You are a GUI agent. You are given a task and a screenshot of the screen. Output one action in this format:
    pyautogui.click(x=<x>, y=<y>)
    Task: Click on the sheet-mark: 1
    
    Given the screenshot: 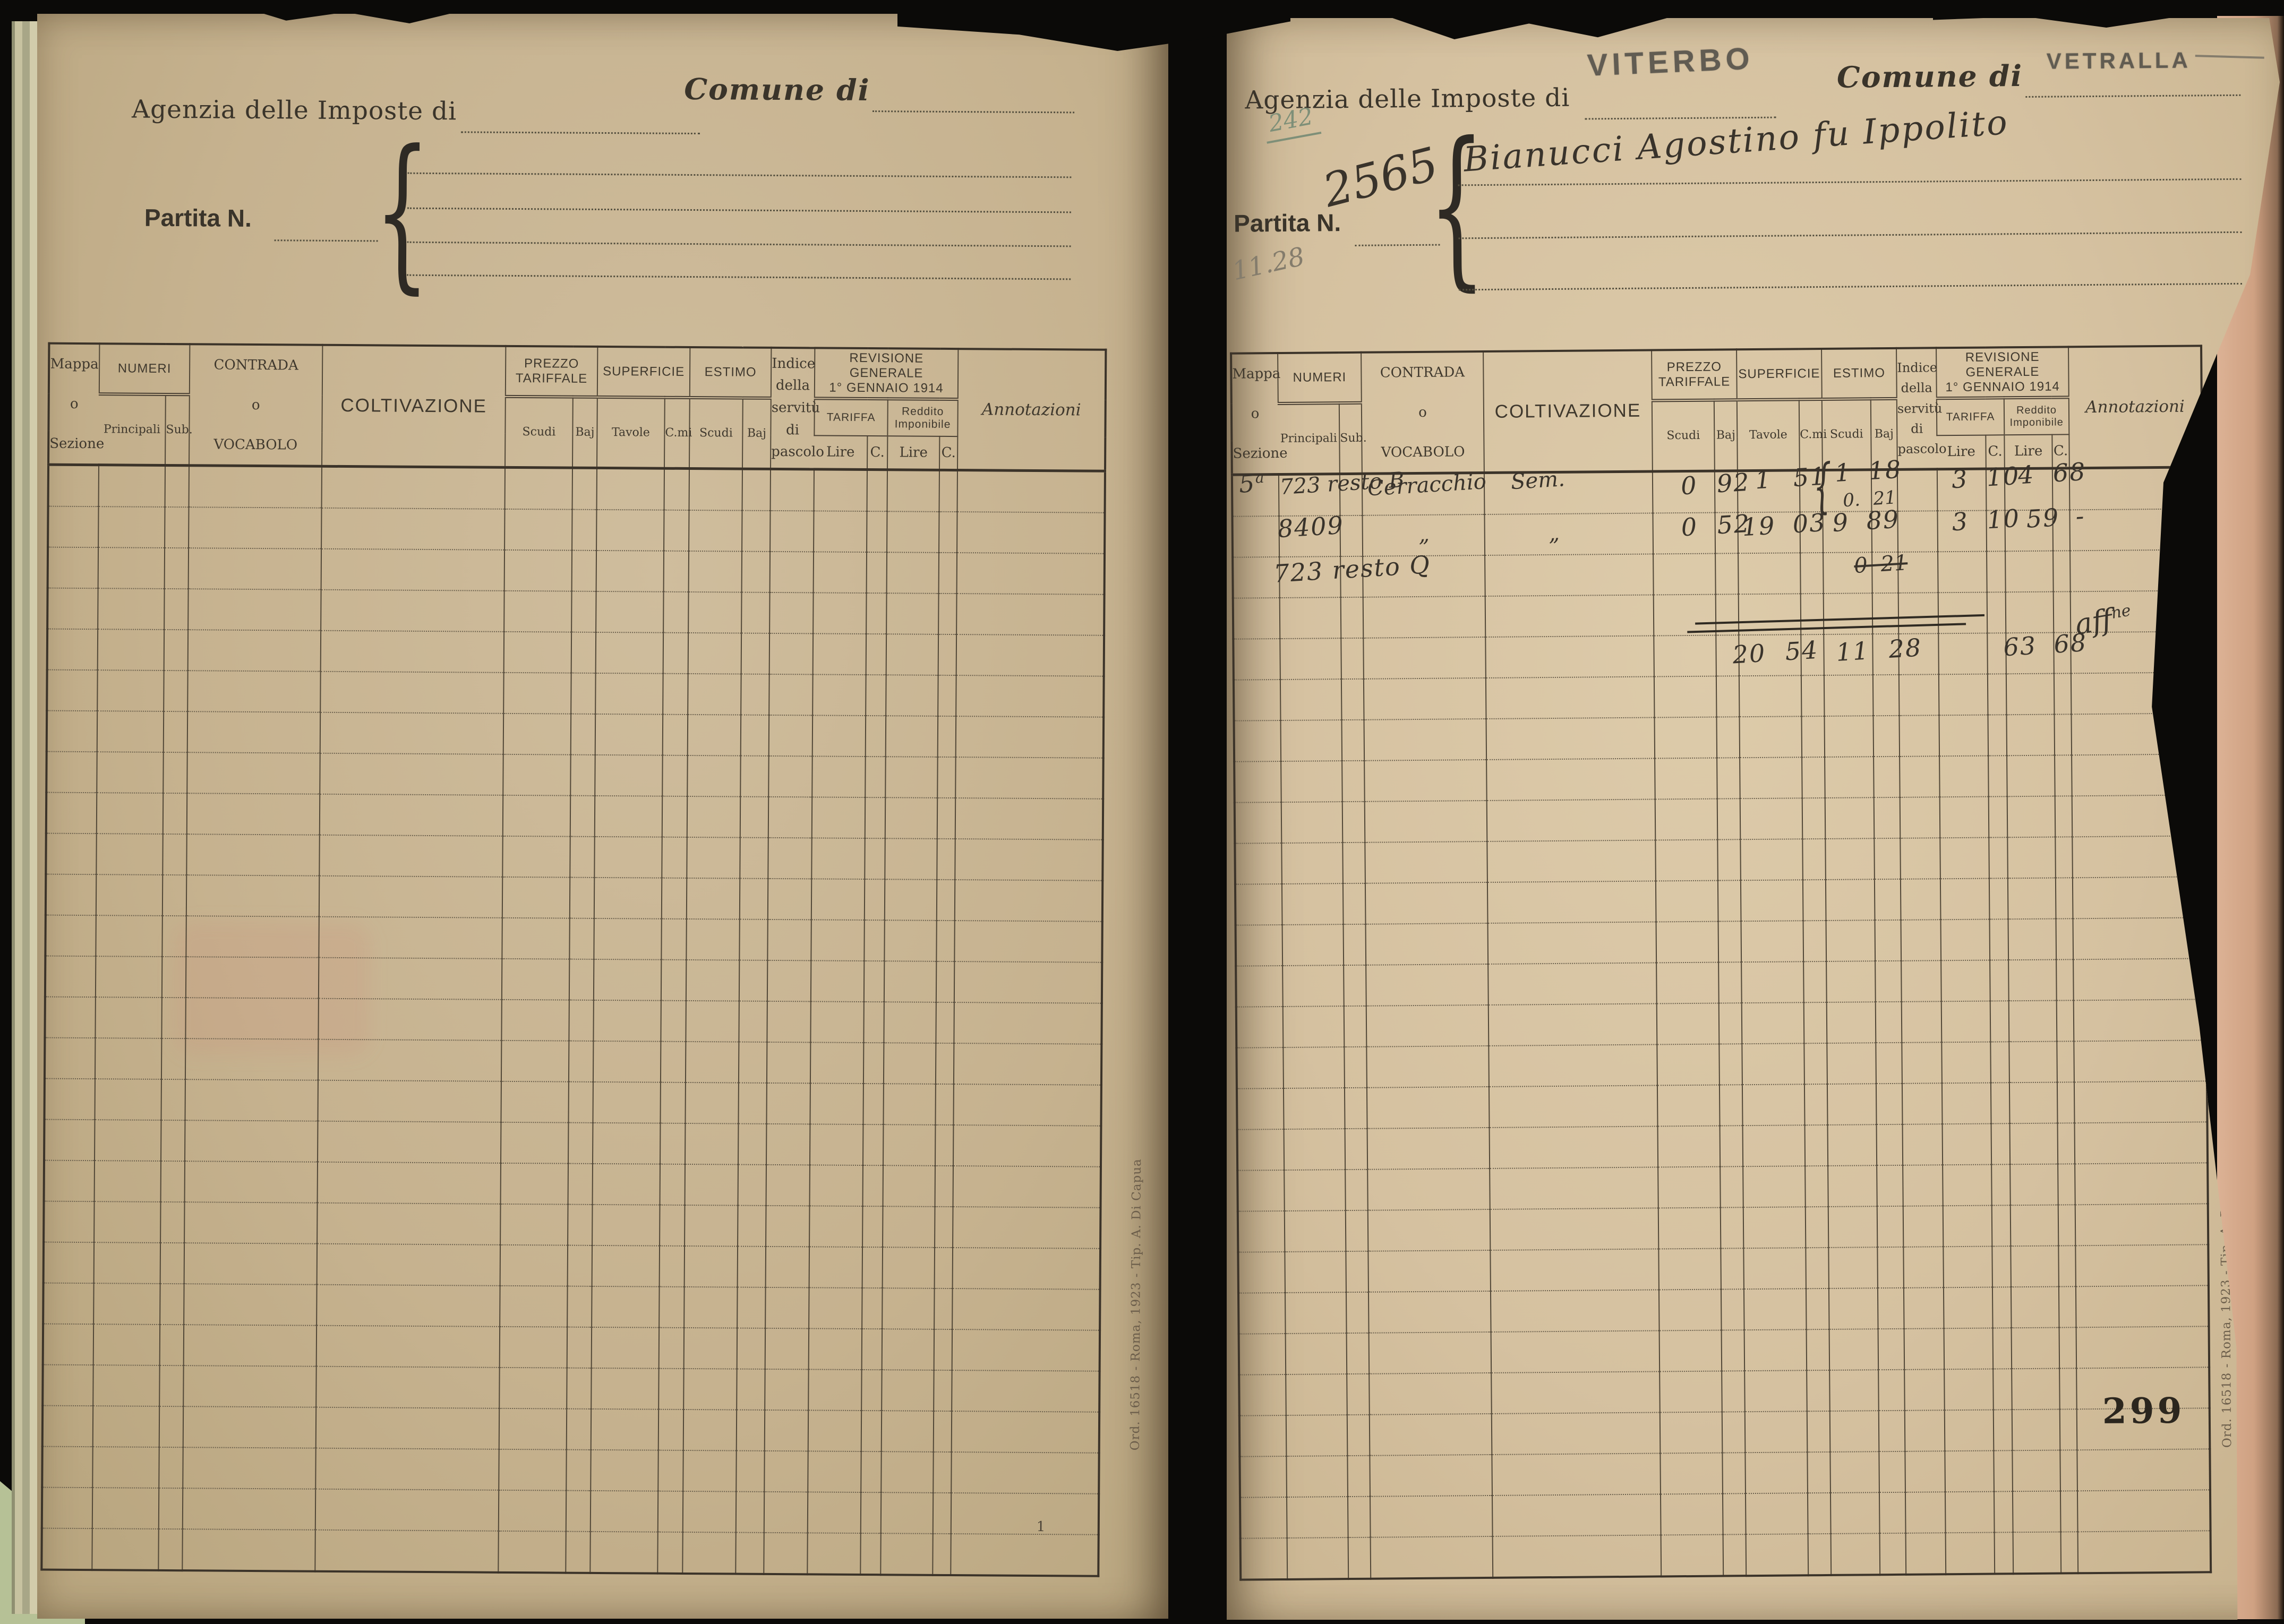 What is the action you would take?
    pyautogui.click(x=1041, y=1527)
    